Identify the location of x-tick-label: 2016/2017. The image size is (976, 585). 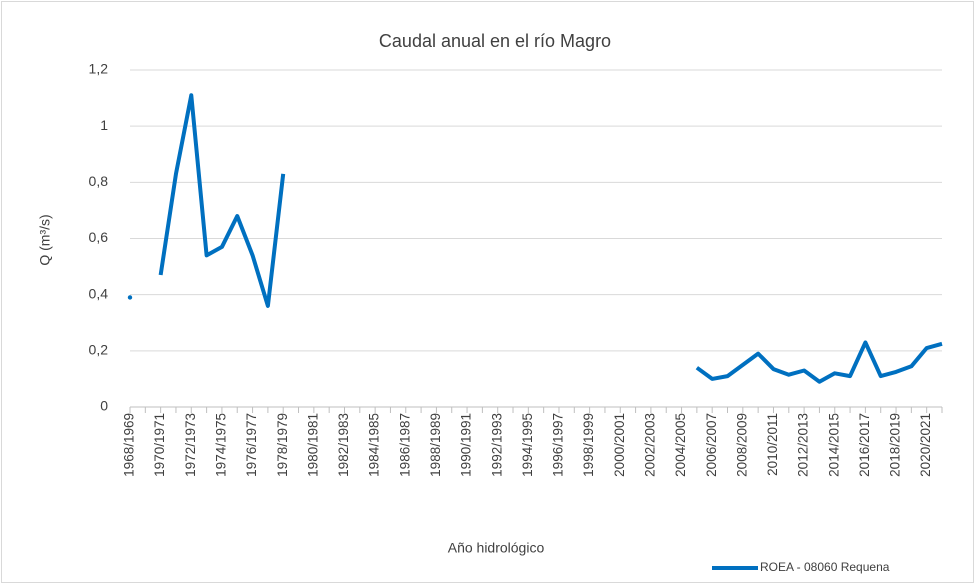
(864, 445).